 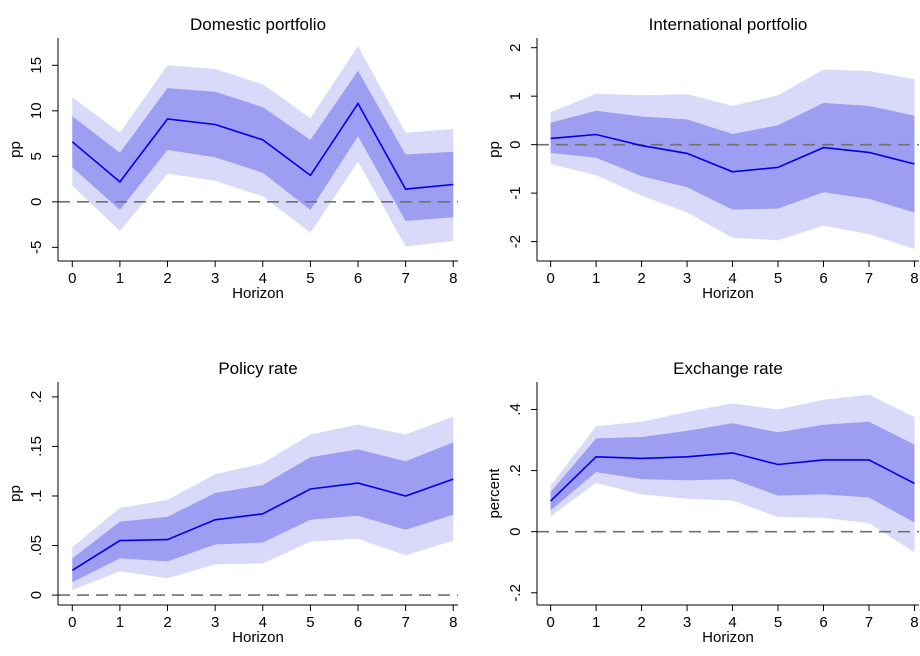 What do you see at coordinates (36, 496) in the screenshot?
I see `y-tick-label: .1` at bounding box center [36, 496].